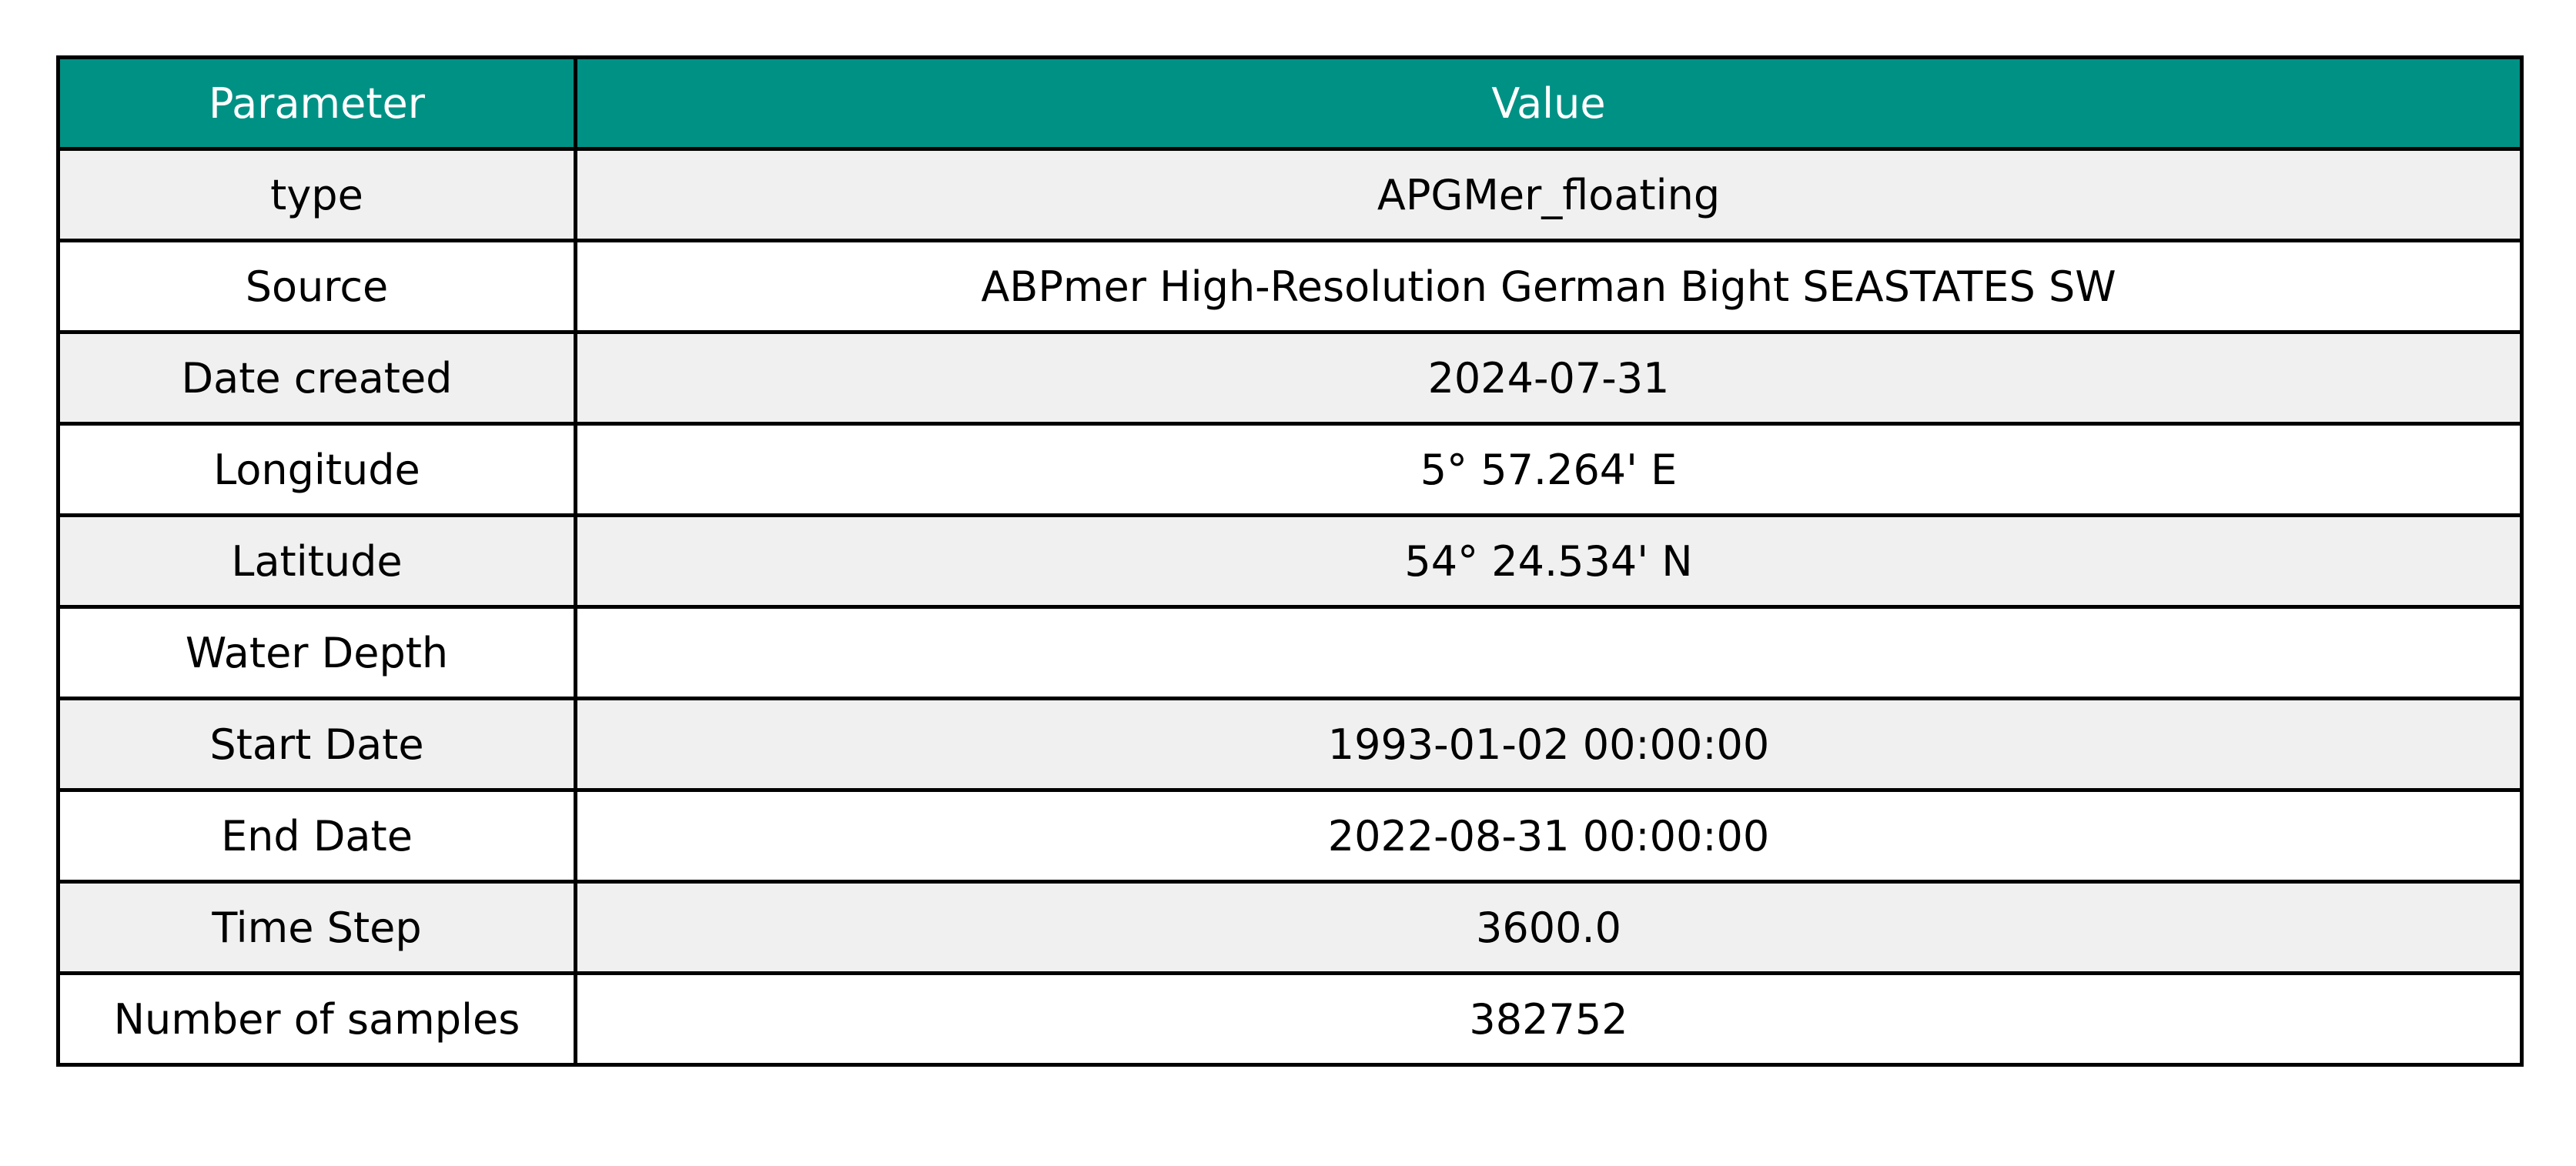 The height and width of the screenshot is (1166, 2576). I want to click on table-row: Number of samples 382752, so click(1290, 1019).